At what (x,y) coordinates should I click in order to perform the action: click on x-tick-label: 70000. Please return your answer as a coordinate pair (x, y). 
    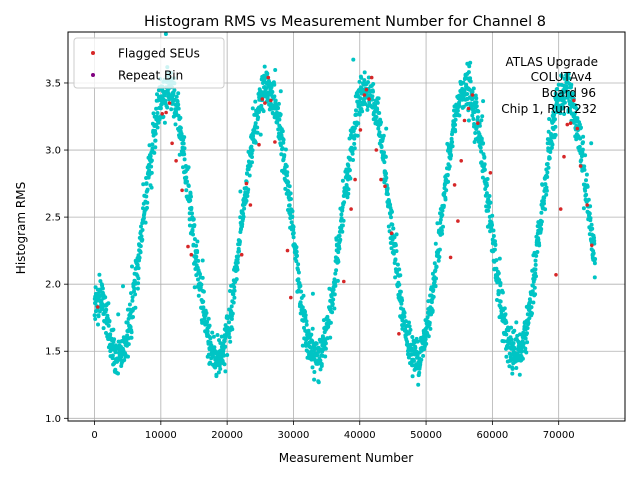
    Looking at the image, I should click on (559, 435).